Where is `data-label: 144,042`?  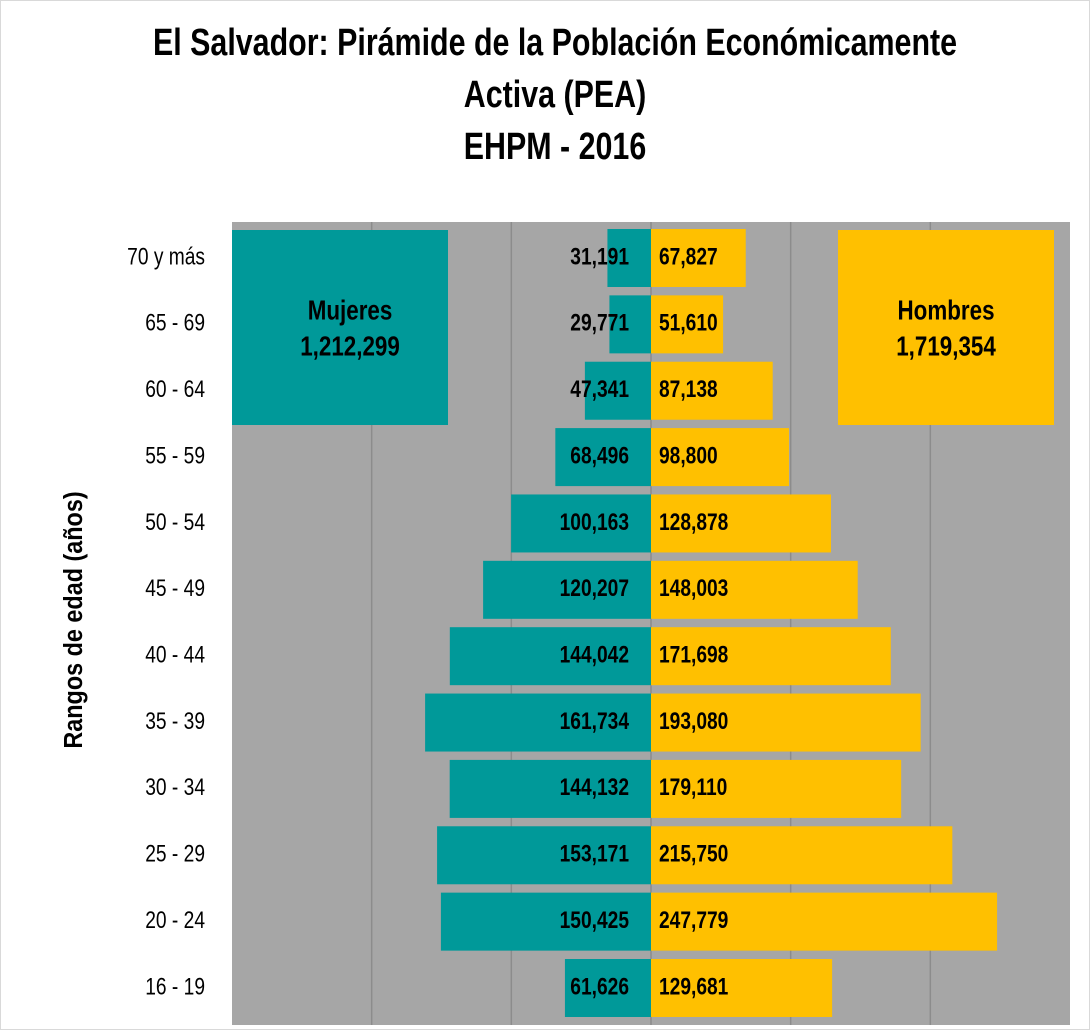
data-label: 144,042 is located at coordinates (594, 654).